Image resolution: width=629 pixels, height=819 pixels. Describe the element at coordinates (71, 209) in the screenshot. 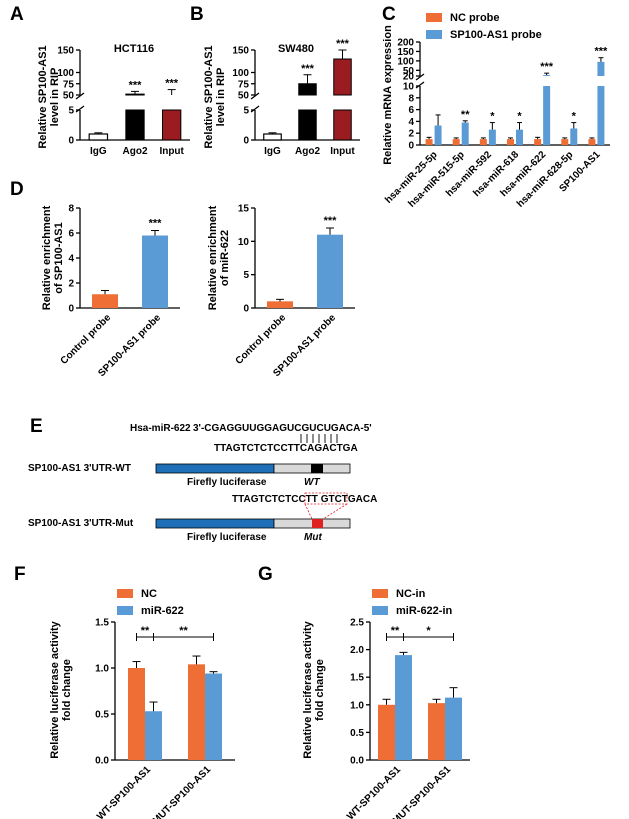

I see `y-tick-label: 8` at that location.